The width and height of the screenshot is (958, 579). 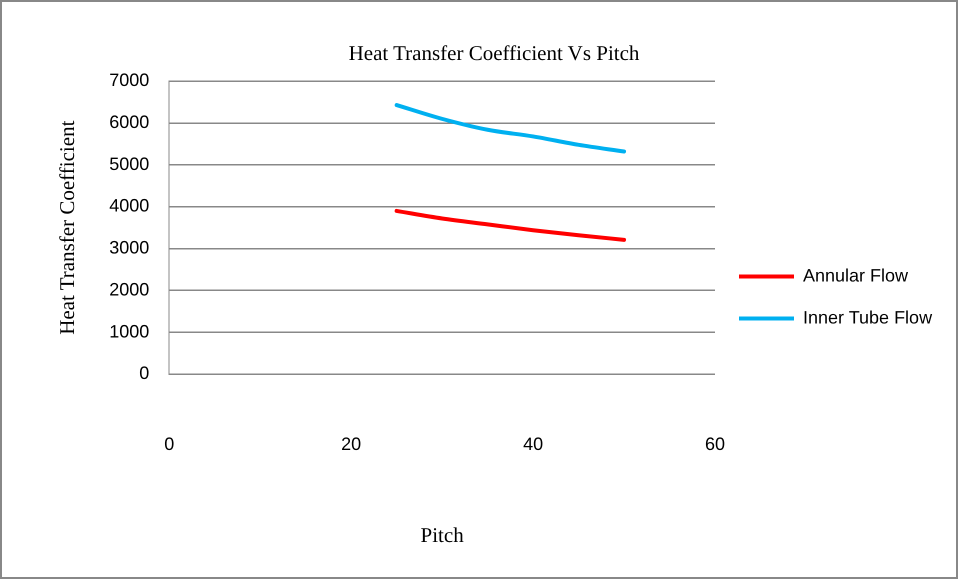 What do you see at coordinates (129, 331) in the screenshot?
I see `y-tick-label: 1000` at bounding box center [129, 331].